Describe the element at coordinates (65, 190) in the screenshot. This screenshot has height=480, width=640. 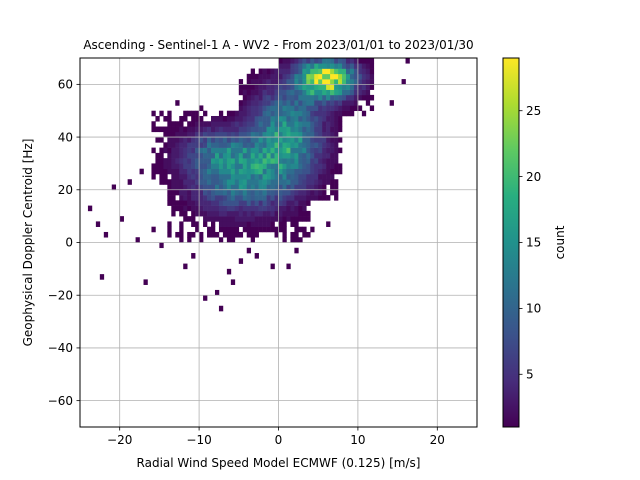
I see `y-tick-label: 20` at that location.